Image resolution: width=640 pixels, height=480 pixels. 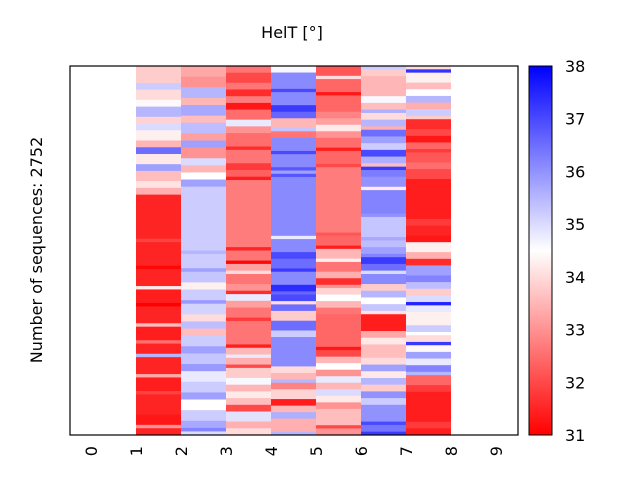 What do you see at coordinates (451, 451) in the screenshot?
I see `x-tick-label: 8` at bounding box center [451, 451].